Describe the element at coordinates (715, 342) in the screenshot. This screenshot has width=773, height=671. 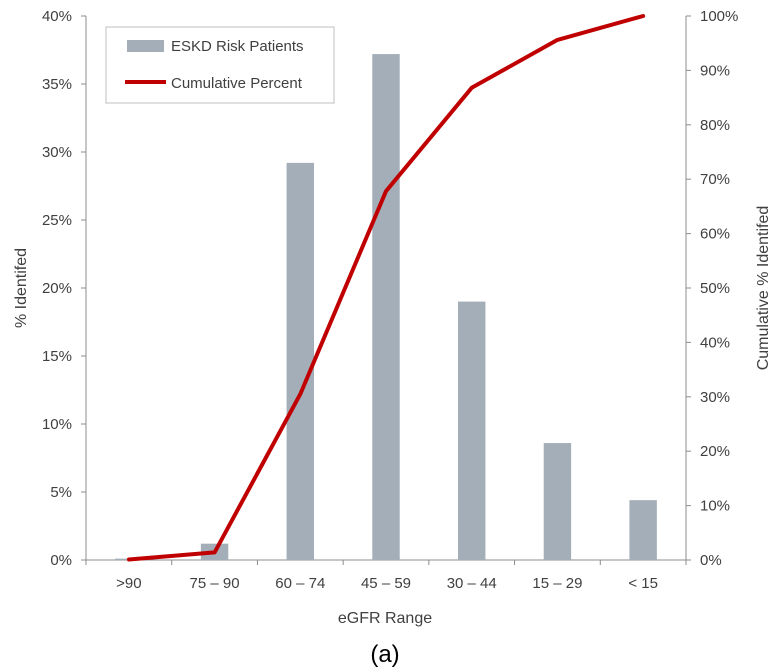
I see `y2-tick-label: 40%` at that location.